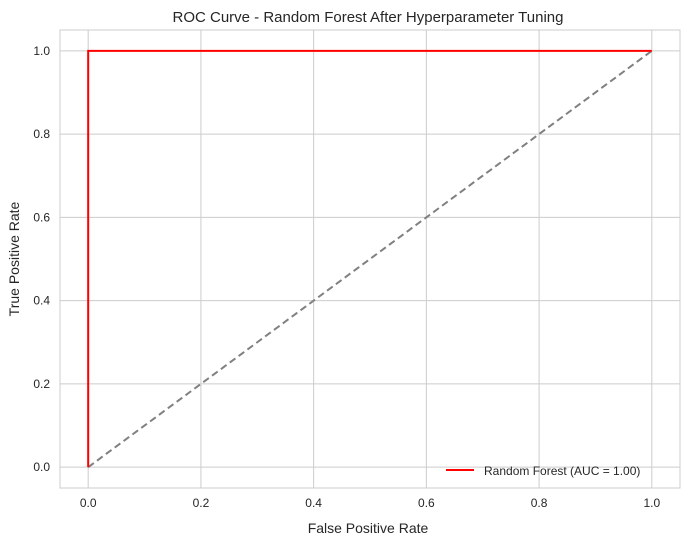  I want to click on x-tick-label: 0.8, so click(539, 503).